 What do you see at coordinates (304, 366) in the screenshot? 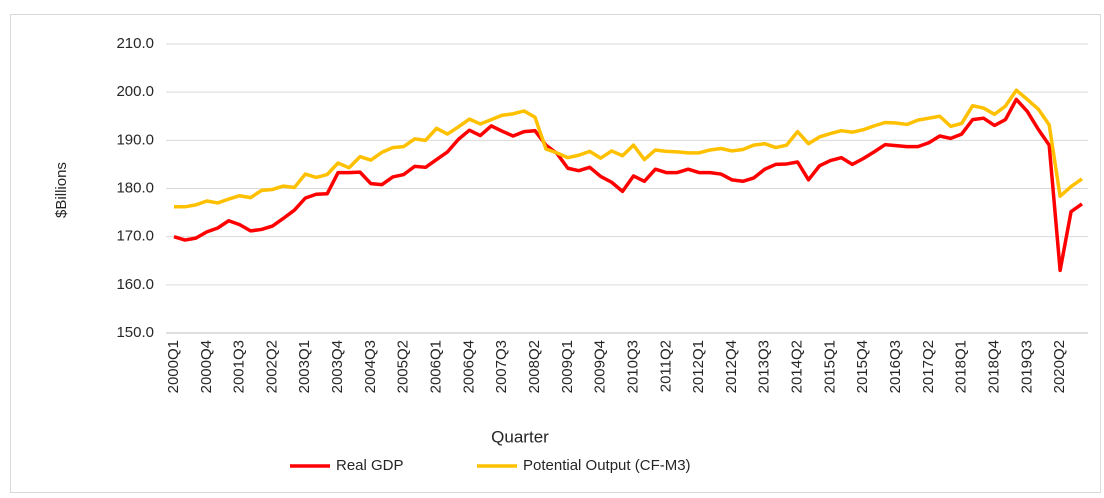
I see `x-tick-label: 2003Q1` at bounding box center [304, 366].